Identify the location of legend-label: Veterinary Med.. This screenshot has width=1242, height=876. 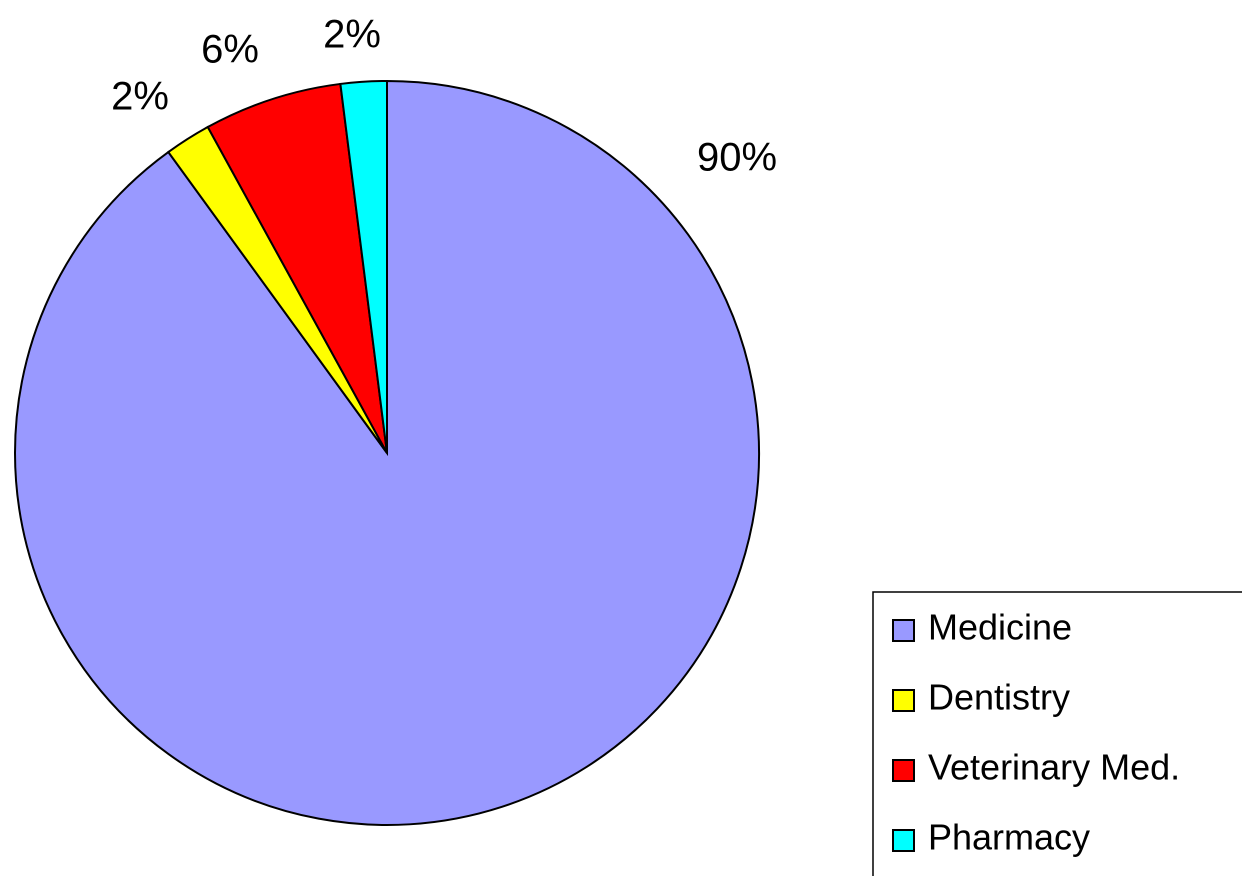
(1054, 767).